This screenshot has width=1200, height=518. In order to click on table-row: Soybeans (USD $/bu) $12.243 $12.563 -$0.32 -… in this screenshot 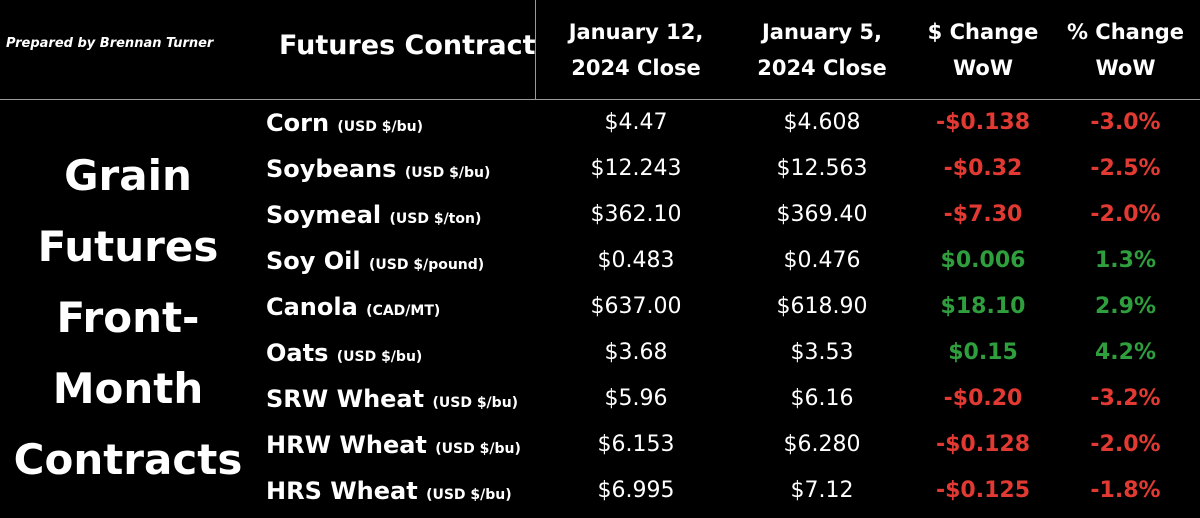, I will do `click(600, 169)`.